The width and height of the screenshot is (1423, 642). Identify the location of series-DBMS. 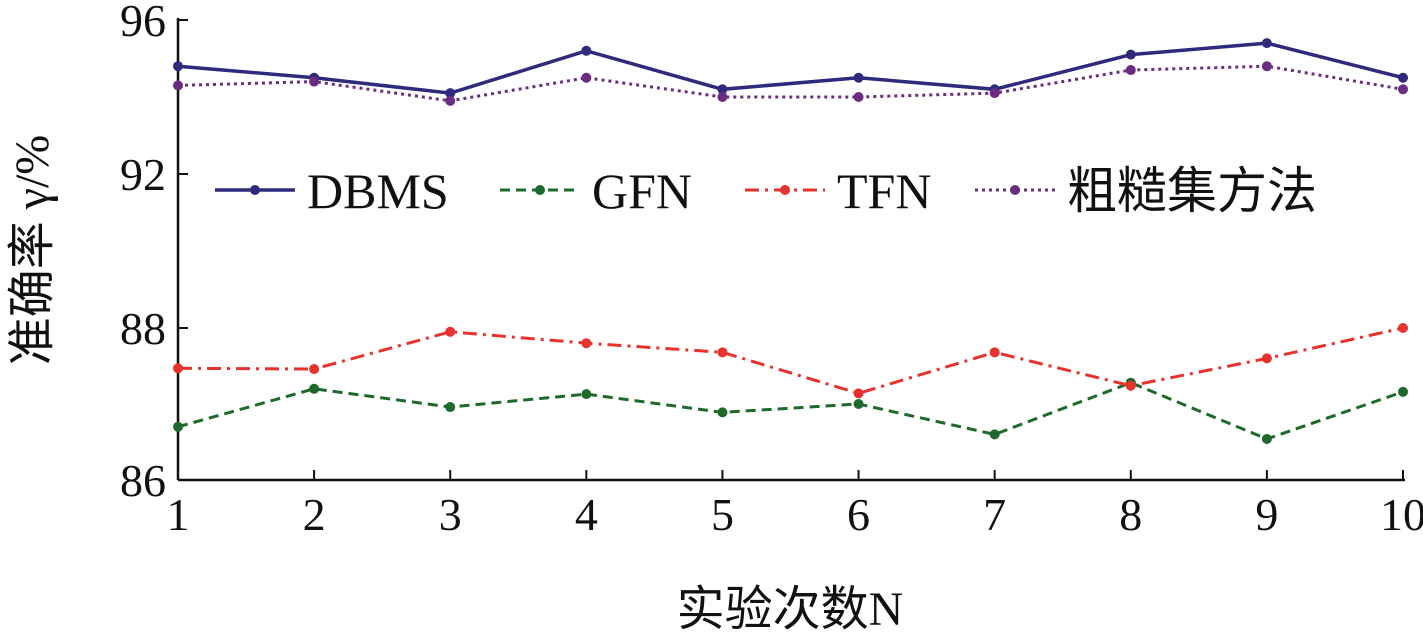
(790, 68).